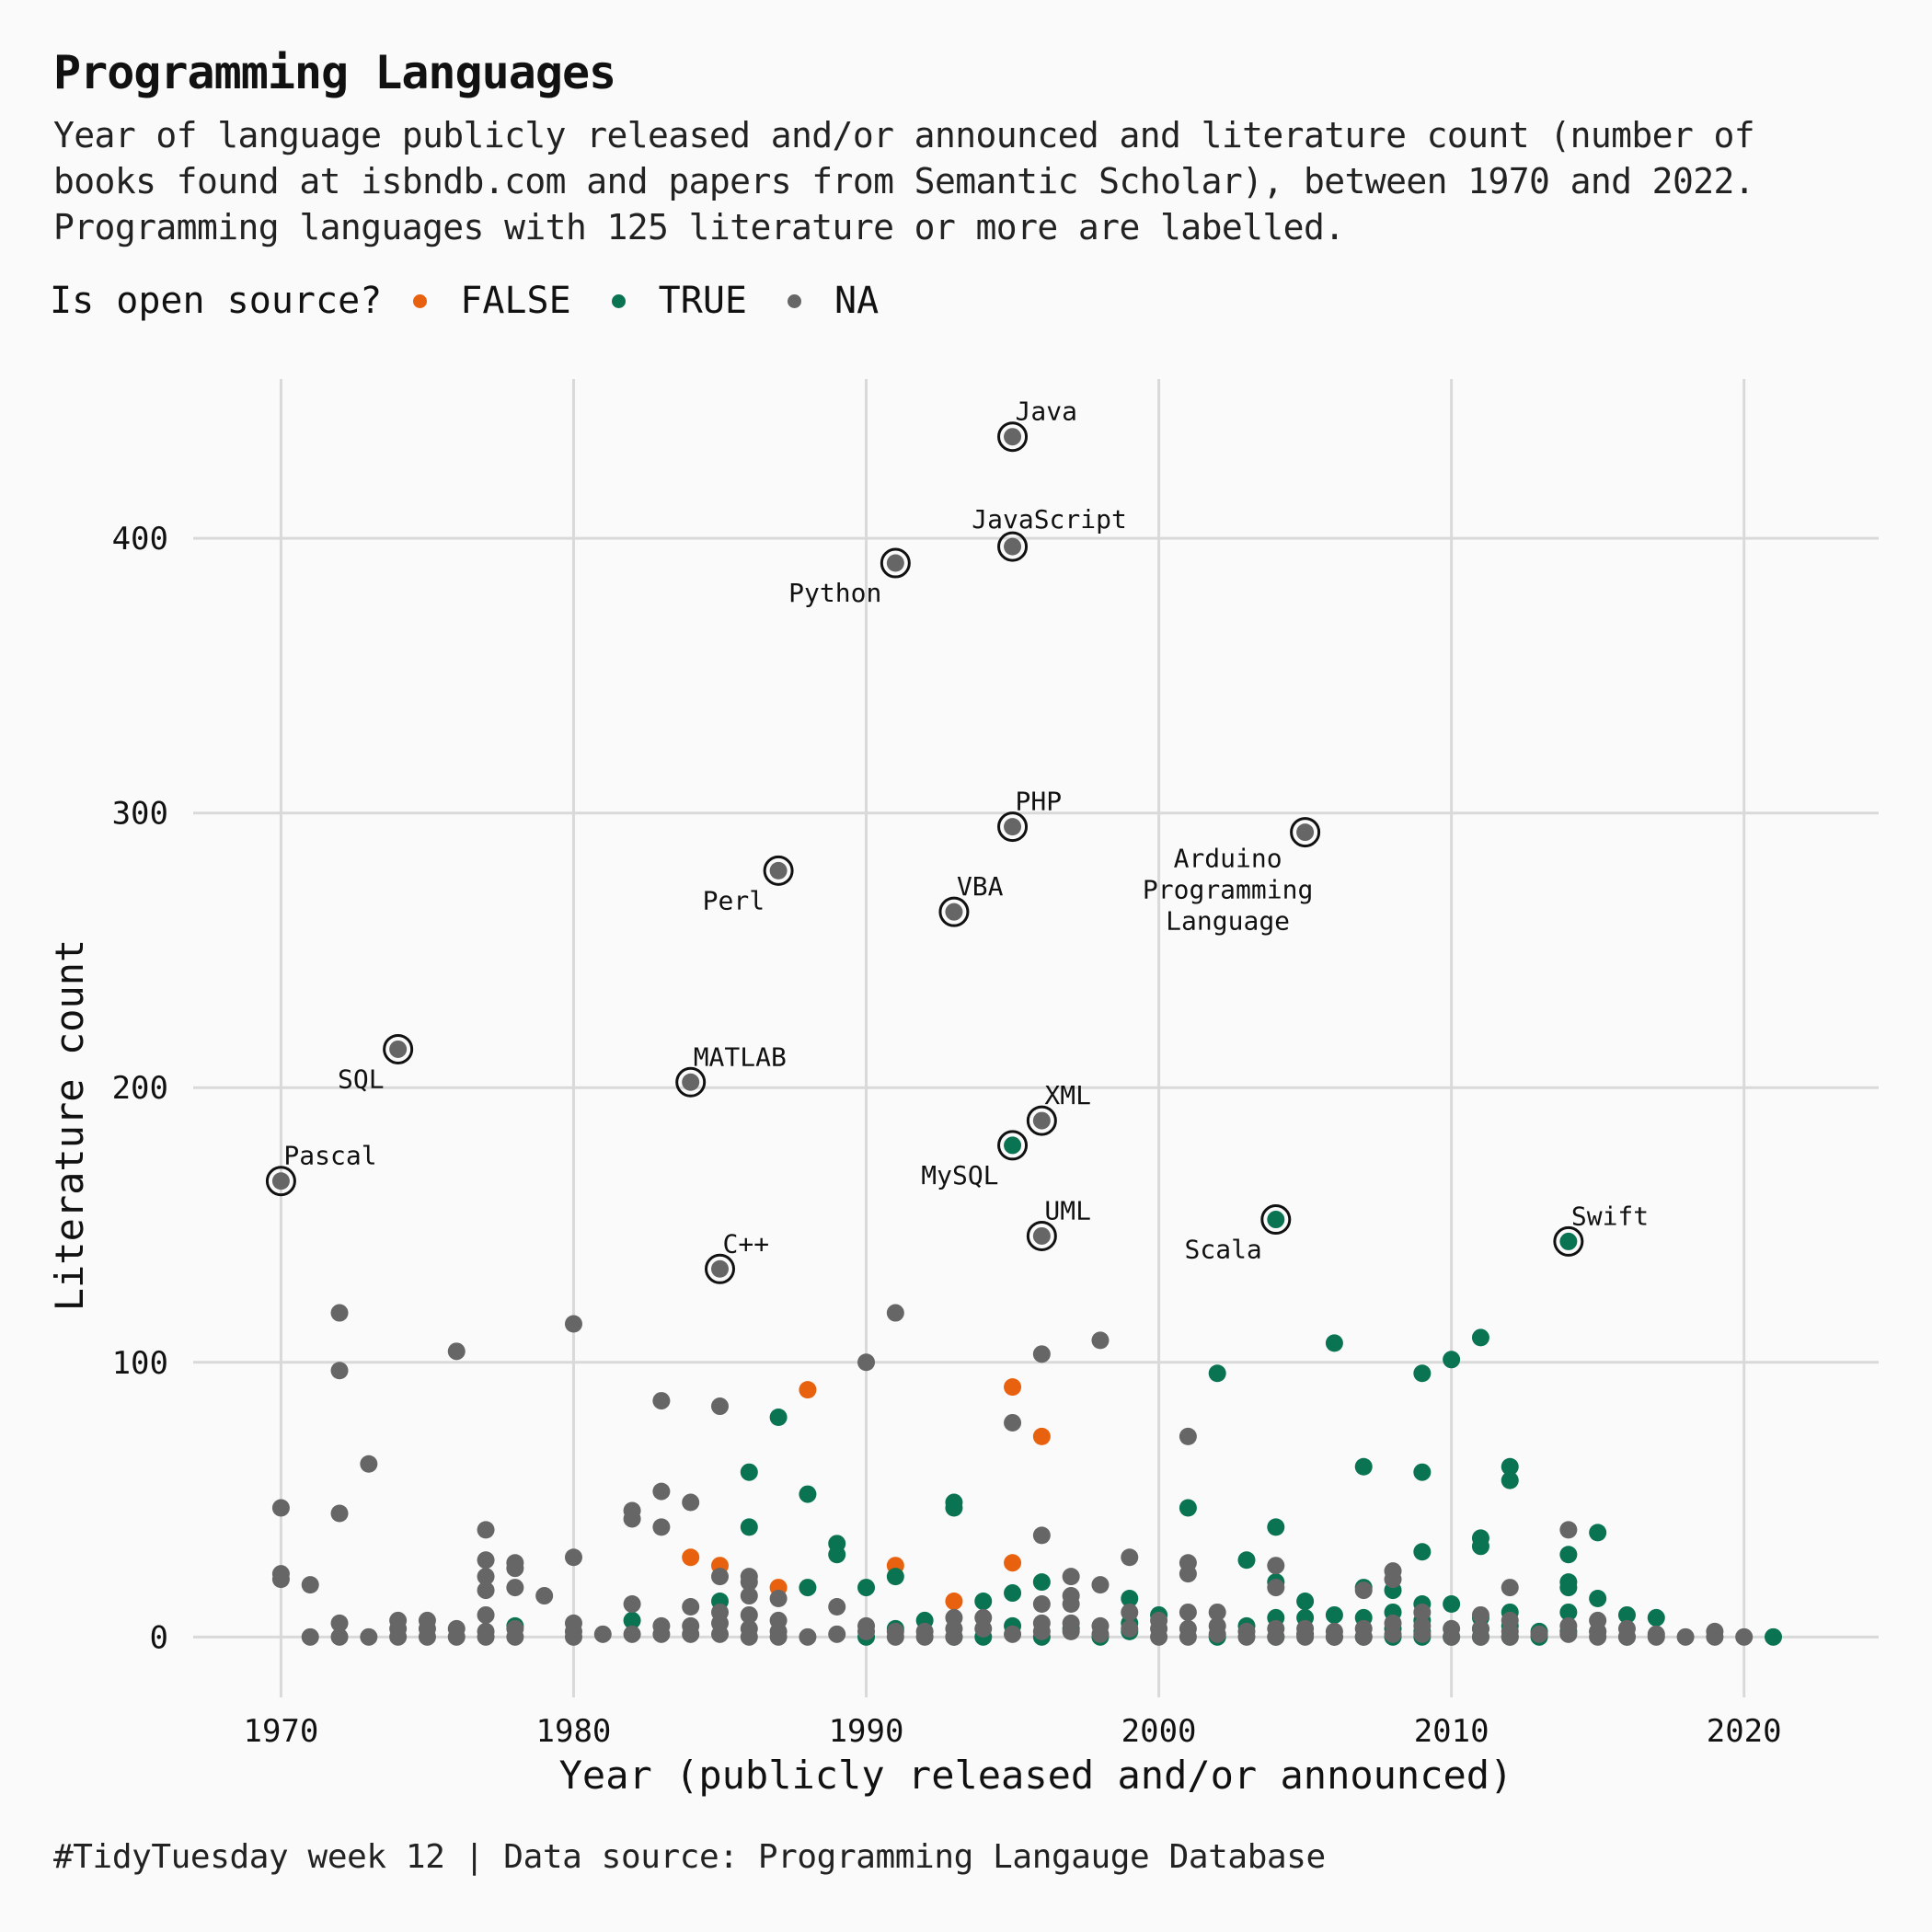 The image size is (1932, 1932). Describe the element at coordinates (959, 1175) in the screenshot. I see `point-label: MySQL` at that location.